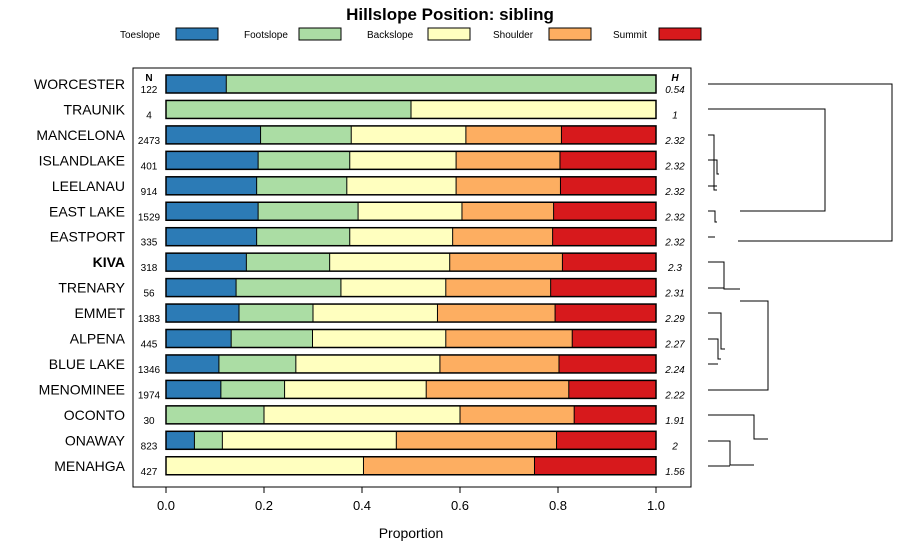 This screenshot has width=900, height=560. I want to click on legend: Toeslope Footslope Backslope Shoulder Summit, so click(411, 34).